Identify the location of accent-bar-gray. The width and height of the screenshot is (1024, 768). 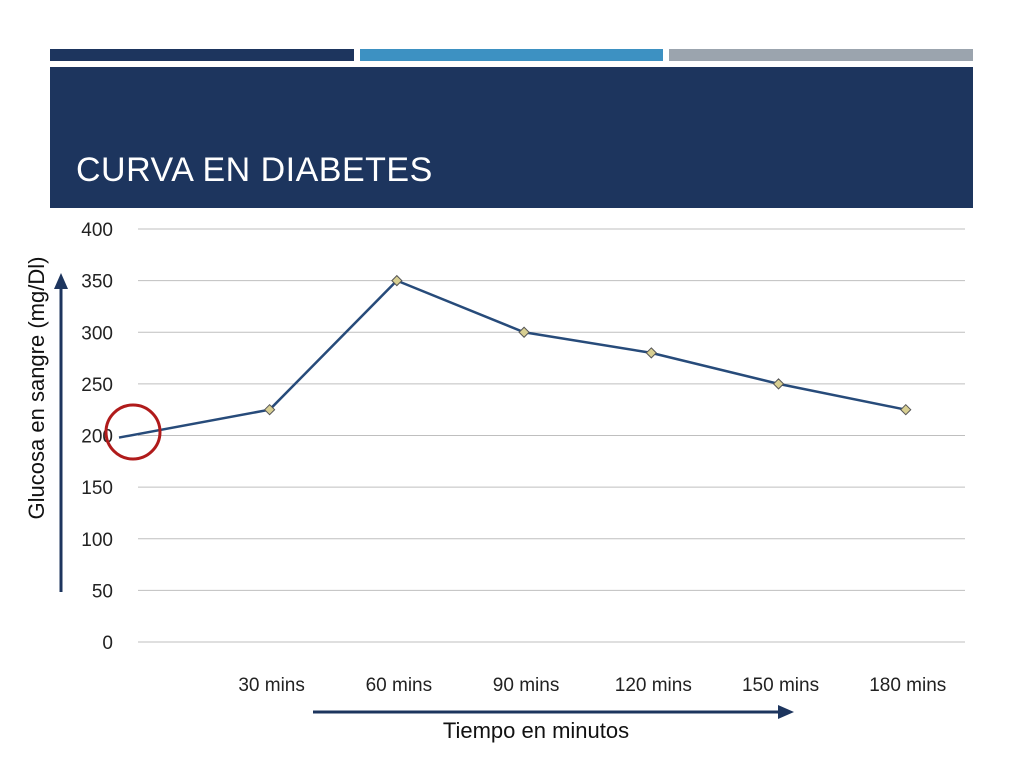
(821, 55).